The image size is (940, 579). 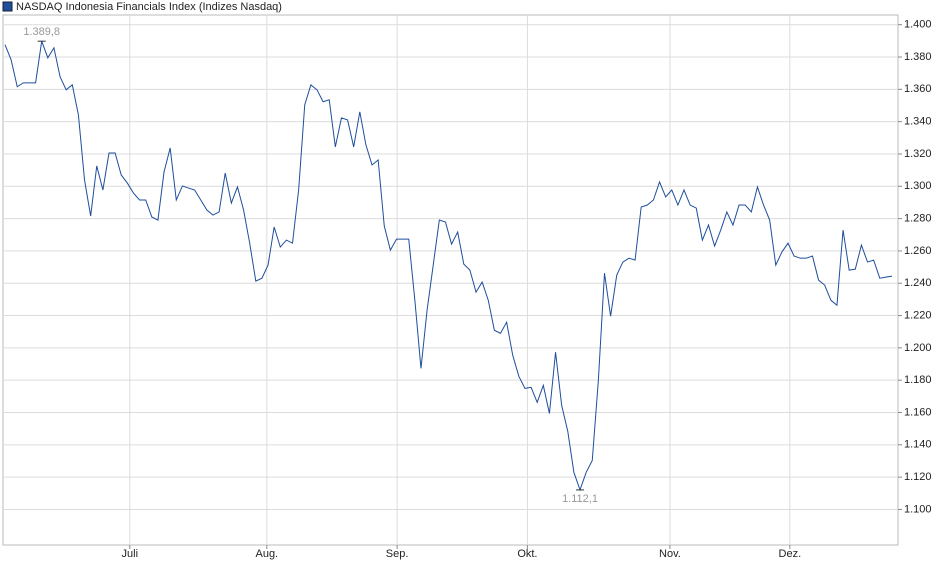 What do you see at coordinates (670, 554) in the screenshot?
I see `x-tick-label: Nov.` at bounding box center [670, 554].